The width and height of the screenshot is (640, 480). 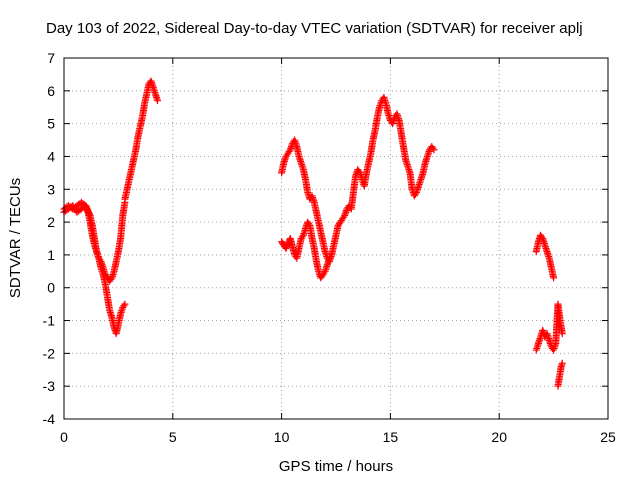 What do you see at coordinates (173, 437) in the screenshot?
I see `x-tick-label-1: 5` at bounding box center [173, 437].